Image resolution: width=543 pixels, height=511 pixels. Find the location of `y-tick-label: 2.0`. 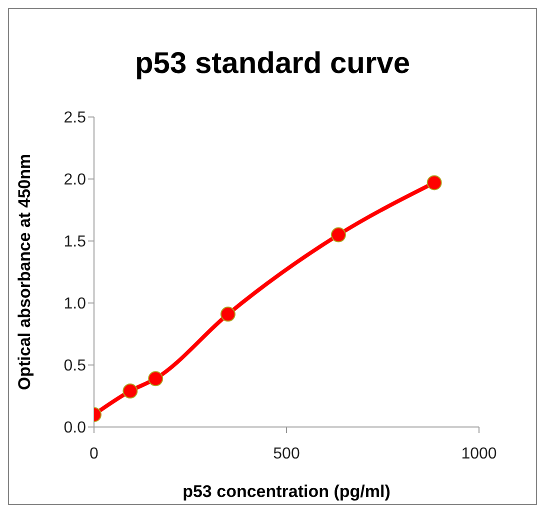

y-tick-label: 2.0 is located at coordinates (75, 180).